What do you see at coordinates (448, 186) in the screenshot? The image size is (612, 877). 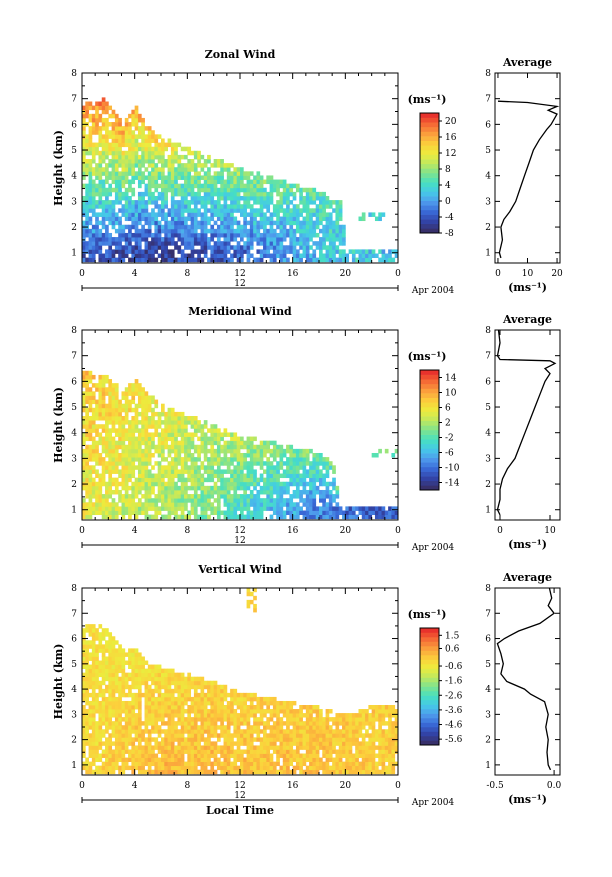 I see `colorbar-tick-label: 4` at bounding box center [448, 186].